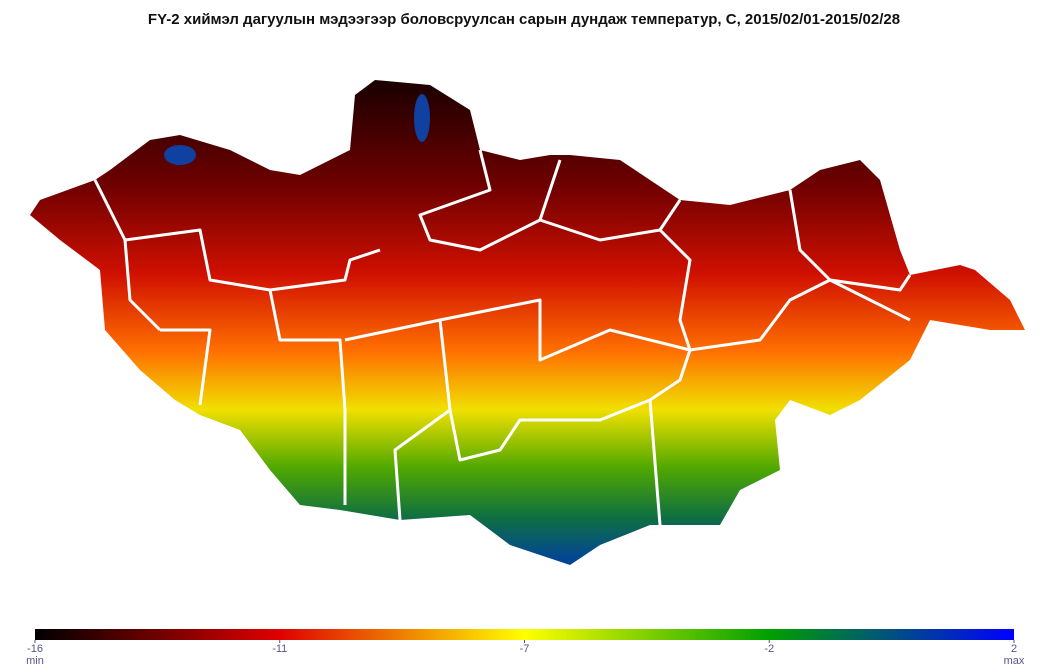 Image resolution: width=1049 pixels, height=666 pixels. What do you see at coordinates (524, 634) in the screenshot?
I see `colorbar` at bounding box center [524, 634].